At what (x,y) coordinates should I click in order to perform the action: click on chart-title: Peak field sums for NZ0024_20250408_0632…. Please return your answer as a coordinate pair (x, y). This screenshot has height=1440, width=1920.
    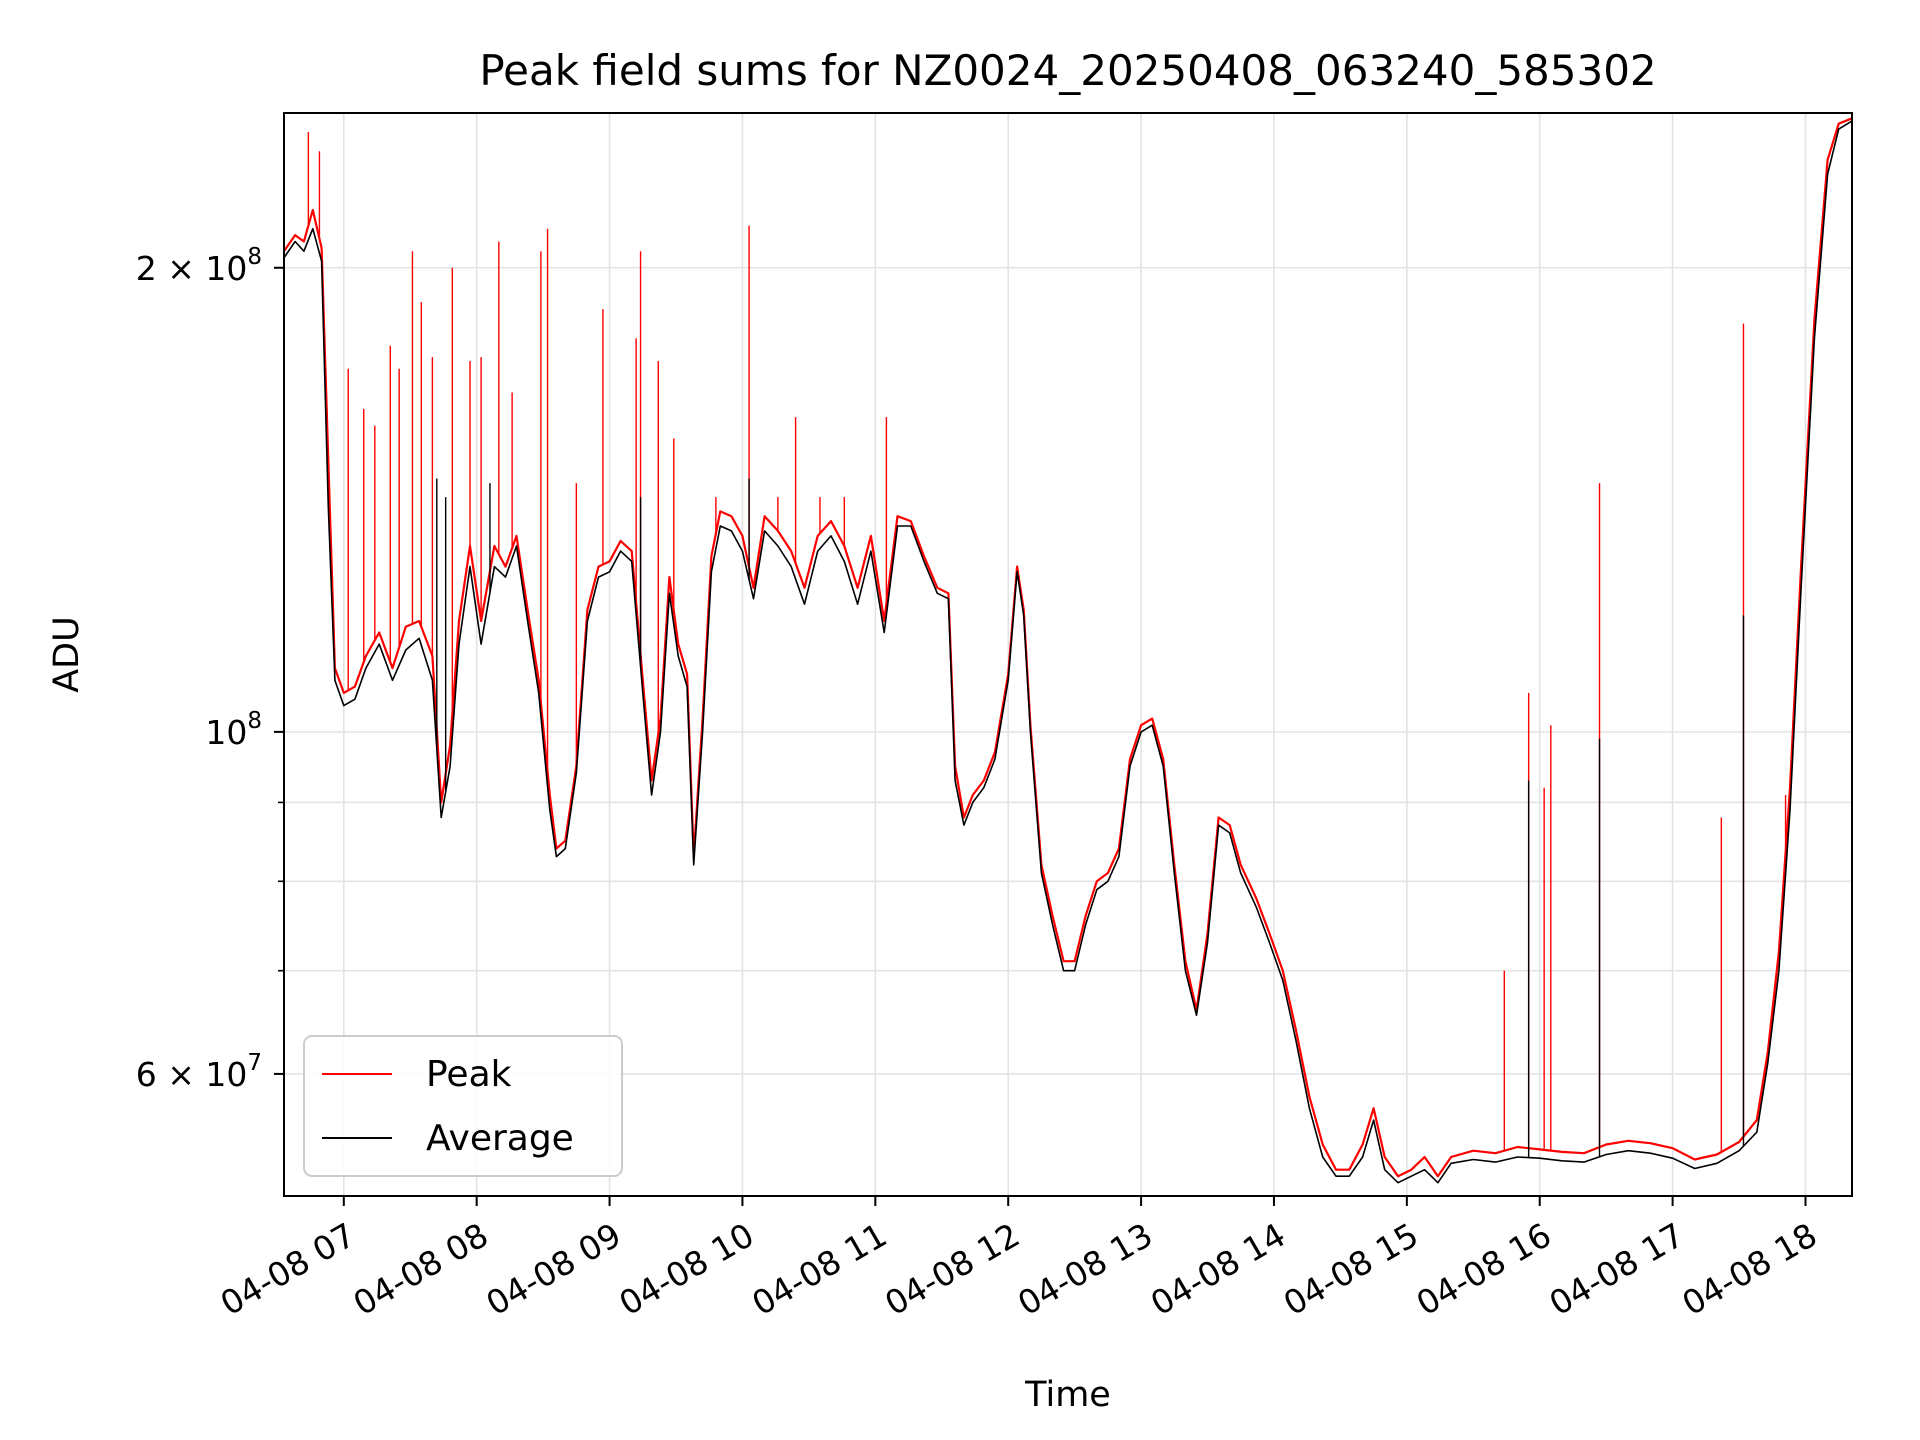
    Looking at the image, I should click on (1067, 70).